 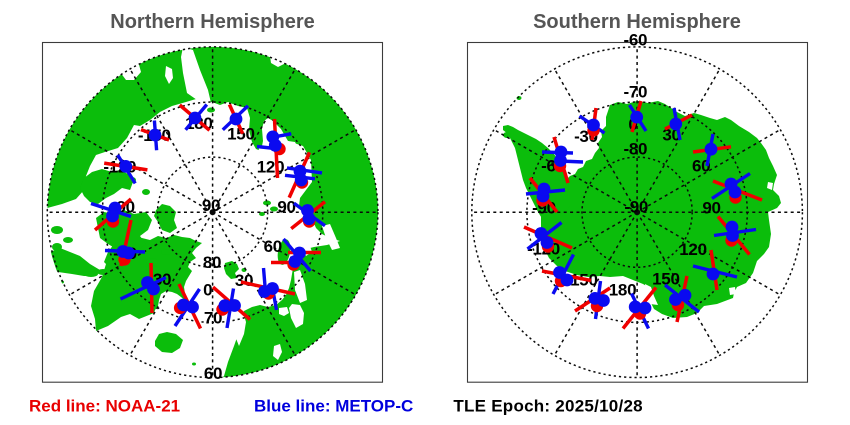 What do you see at coordinates (665, 278) in the screenshot?
I see `svg-text: 150` at bounding box center [665, 278].